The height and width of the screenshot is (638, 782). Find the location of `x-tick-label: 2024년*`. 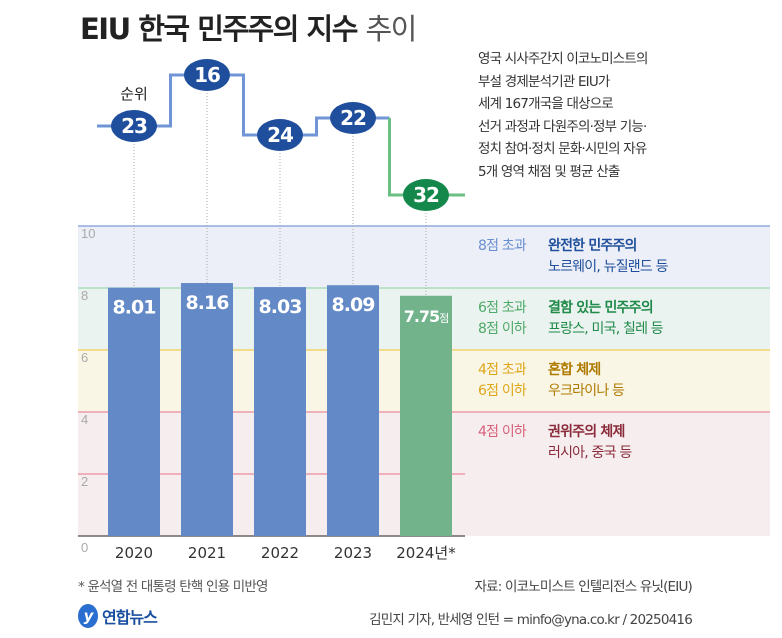

x-tick-label: 2024년* is located at coordinates (426, 553).